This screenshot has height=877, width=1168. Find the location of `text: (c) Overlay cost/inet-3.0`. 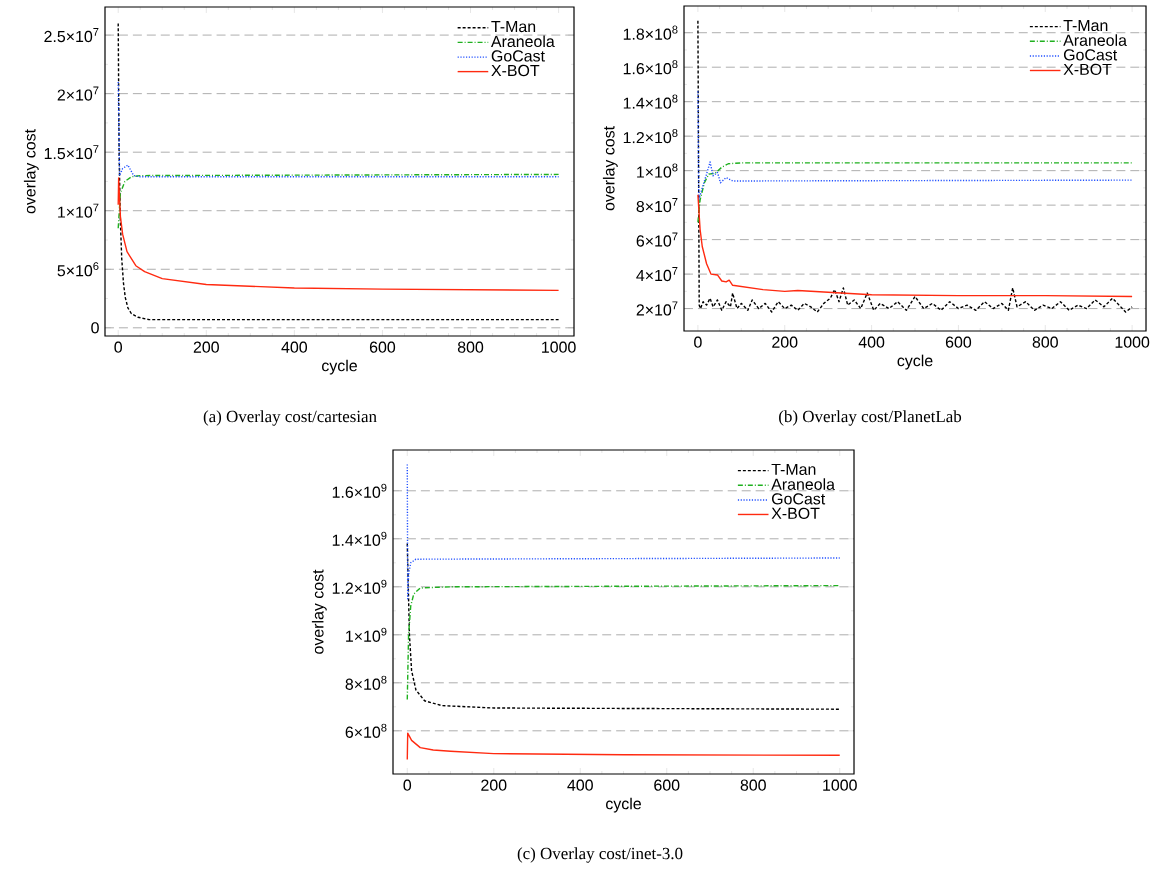

text: (c) Overlay cost/inet-3.0 is located at coordinates (600, 855).